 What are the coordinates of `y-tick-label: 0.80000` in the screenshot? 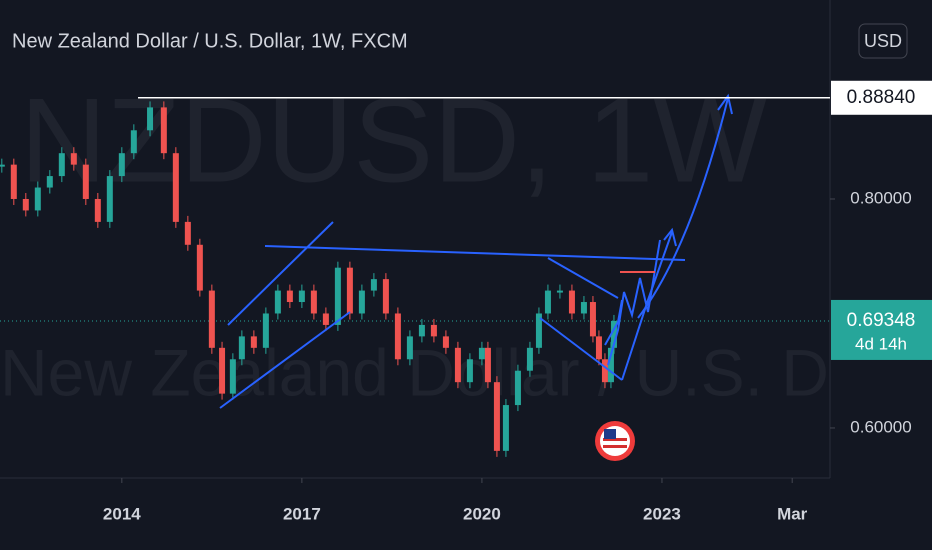 It's located at (880, 197).